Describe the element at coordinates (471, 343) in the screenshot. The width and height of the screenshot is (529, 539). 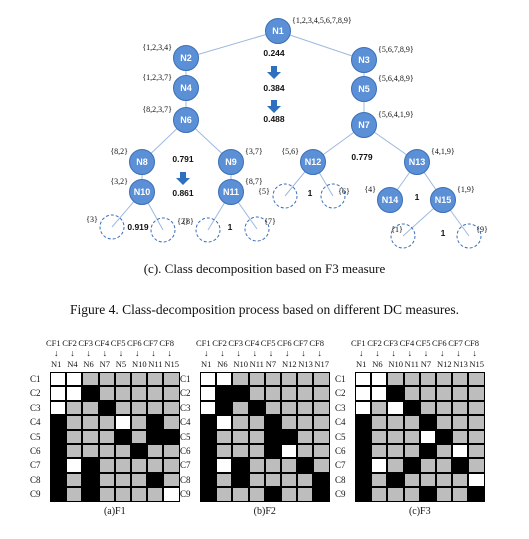
I see `cf-header: CF8` at that location.